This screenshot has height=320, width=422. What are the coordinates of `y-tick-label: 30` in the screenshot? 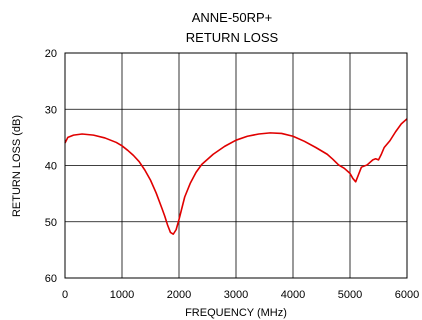 It's located at (51, 110).